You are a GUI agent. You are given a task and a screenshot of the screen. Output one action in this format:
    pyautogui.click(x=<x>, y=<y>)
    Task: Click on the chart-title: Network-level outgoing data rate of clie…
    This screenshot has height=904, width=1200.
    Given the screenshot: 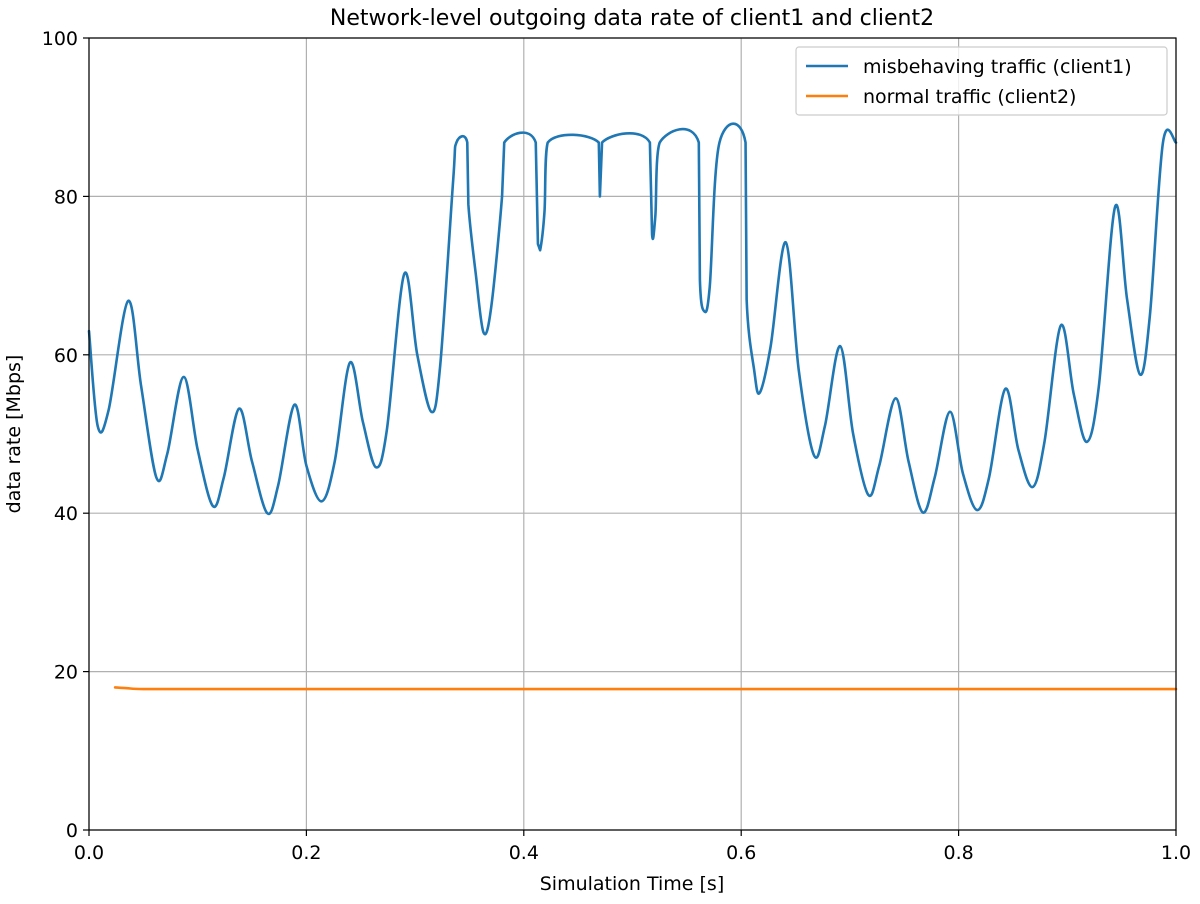 What is the action you would take?
    pyautogui.click(x=632, y=18)
    